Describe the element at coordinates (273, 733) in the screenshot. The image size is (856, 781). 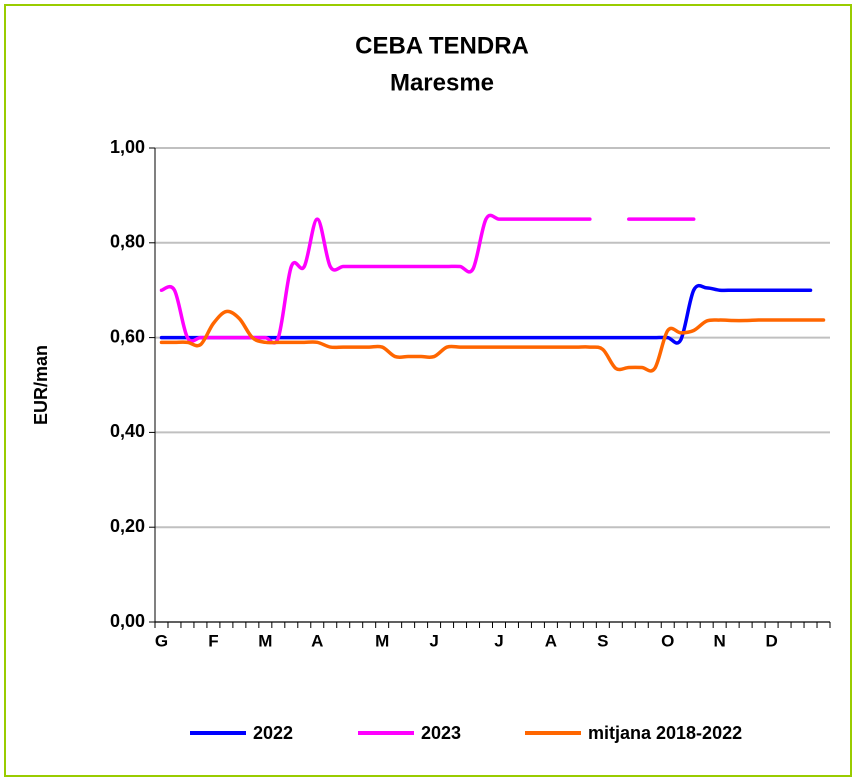
I see `legend-label: 2022` at that location.